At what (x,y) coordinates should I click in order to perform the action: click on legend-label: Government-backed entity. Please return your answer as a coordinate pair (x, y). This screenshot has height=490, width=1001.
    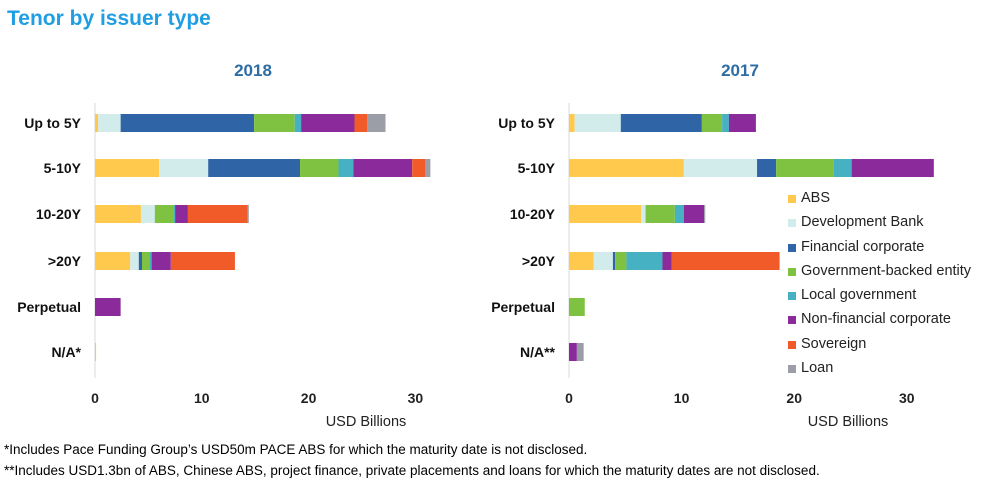
    Looking at the image, I should click on (886, 270).